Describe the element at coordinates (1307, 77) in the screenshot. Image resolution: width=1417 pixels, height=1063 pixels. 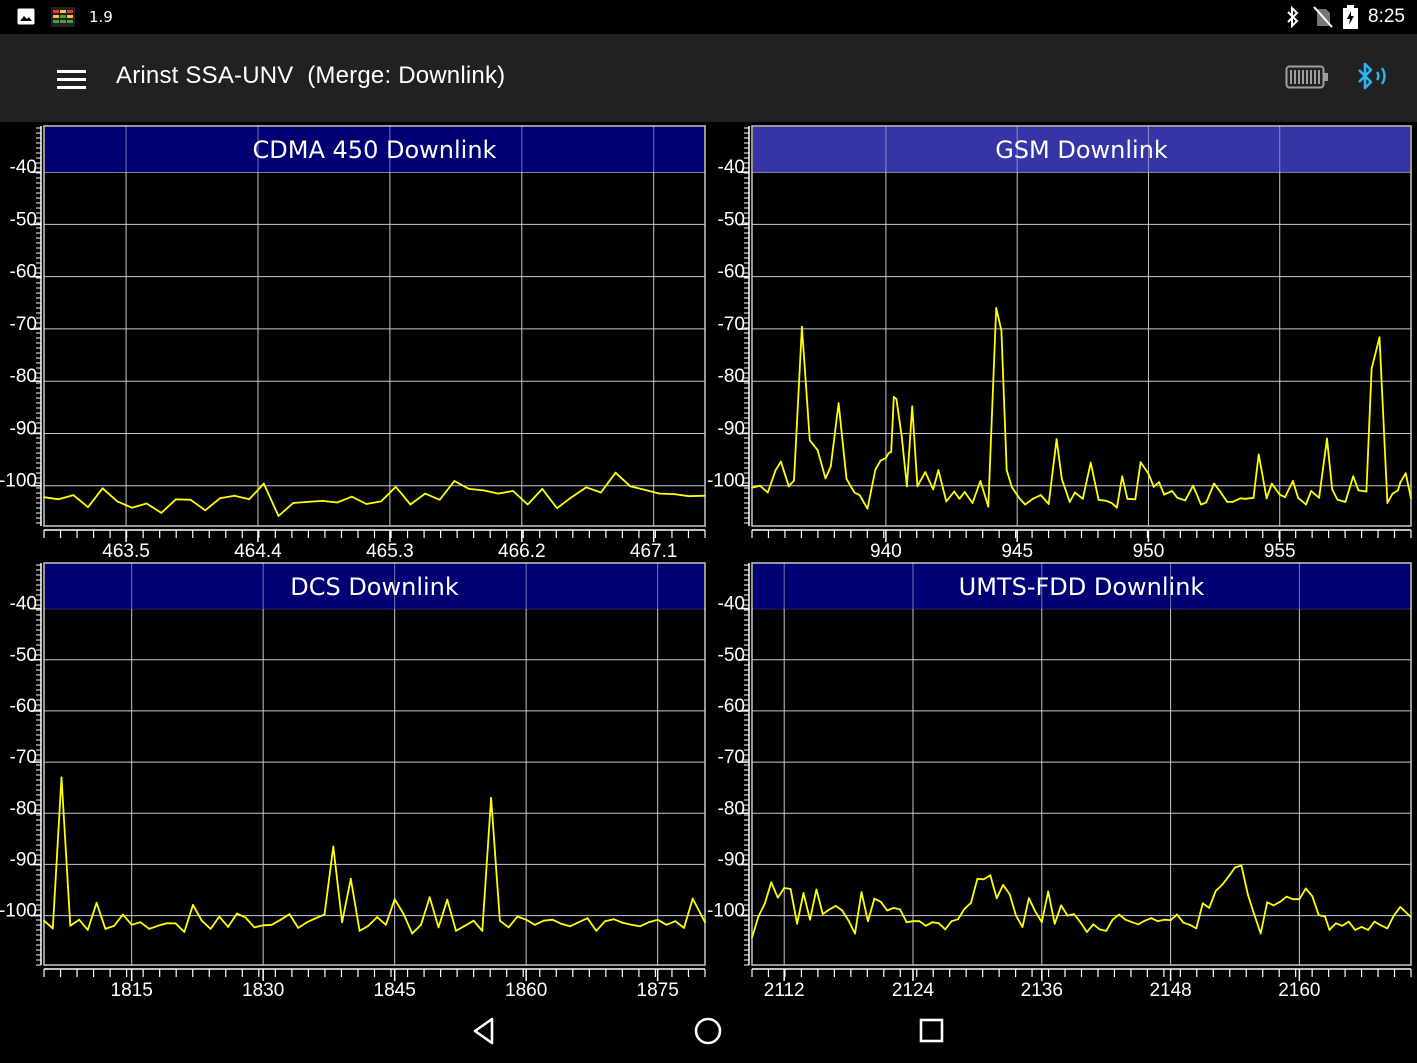
I see `device-battery-icon` at that location.